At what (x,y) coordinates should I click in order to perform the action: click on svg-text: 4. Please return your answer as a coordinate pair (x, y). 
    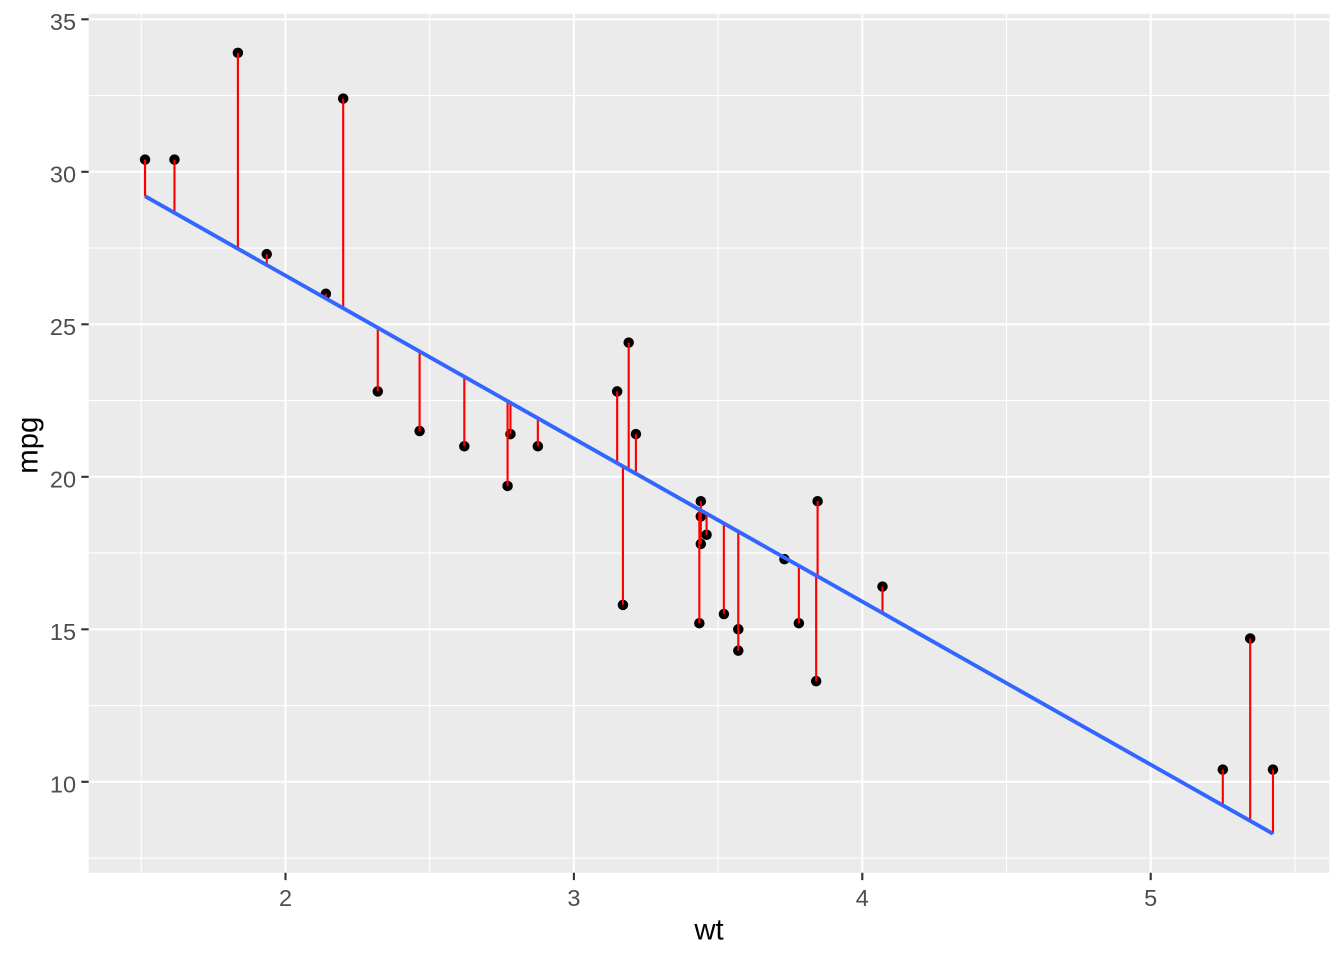
    Looking at the image, I should click on (862, 898).